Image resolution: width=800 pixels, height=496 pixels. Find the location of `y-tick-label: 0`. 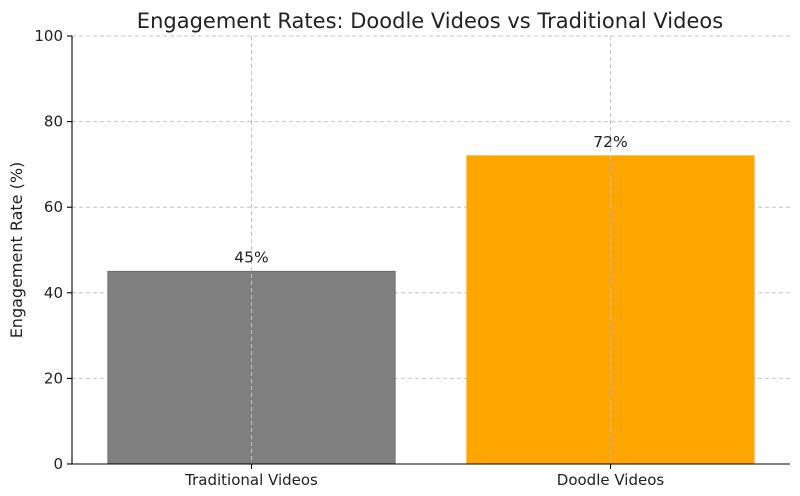

y-tick-label: 0 is located at coordinates (58, 464).